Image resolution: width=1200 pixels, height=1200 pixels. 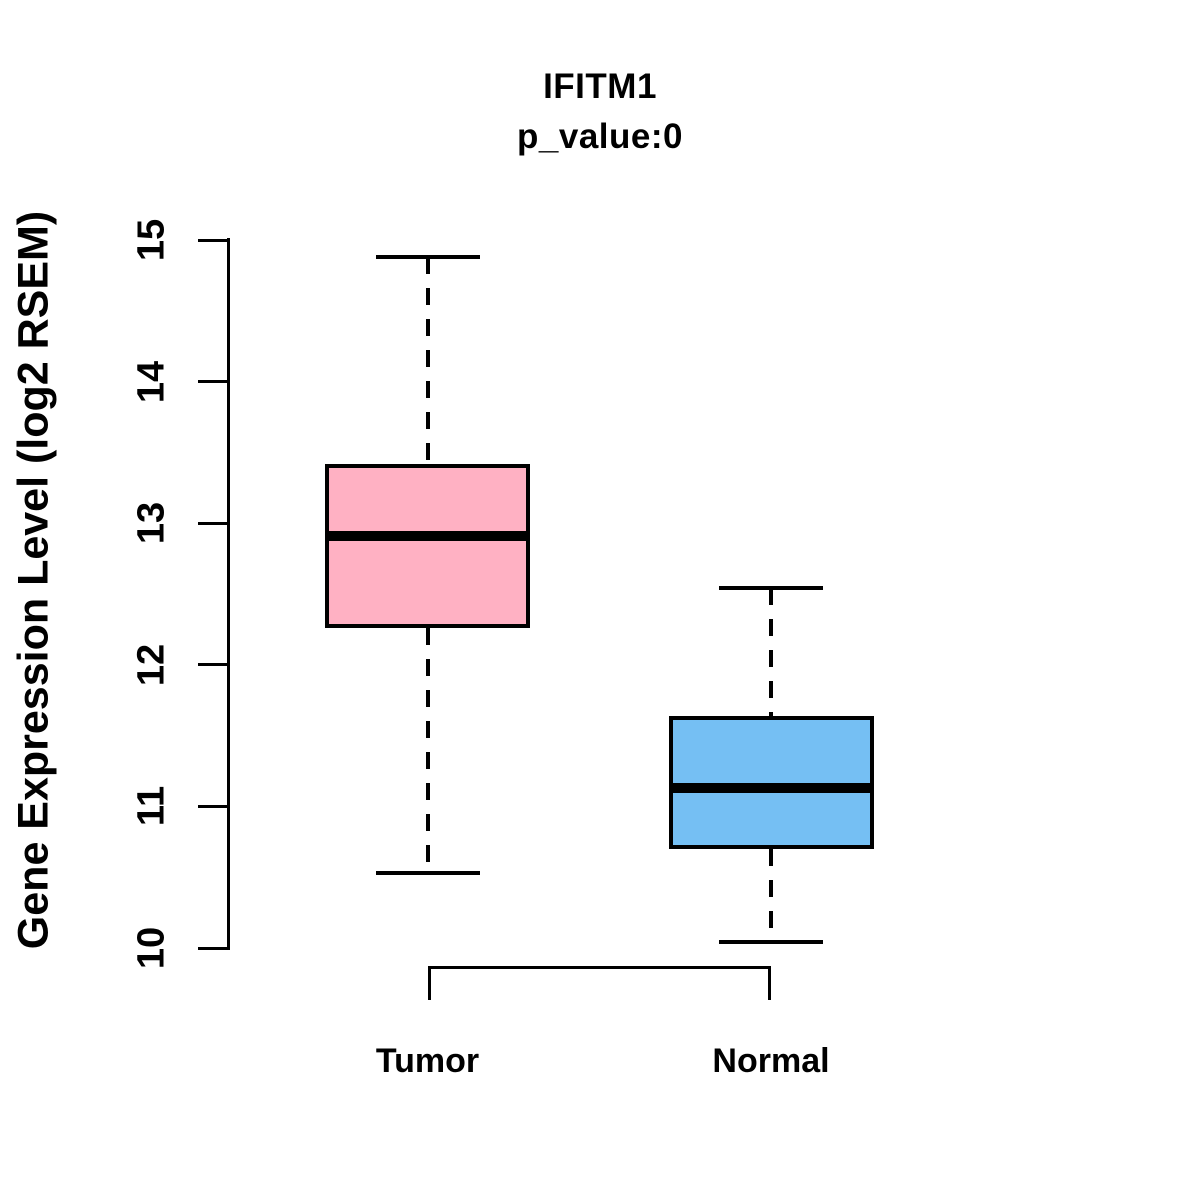 What do you see at coordinates (600, 136) in the screenshot?
I see `chart-subtitle: p_value:0` at bounding box center [600, 136].